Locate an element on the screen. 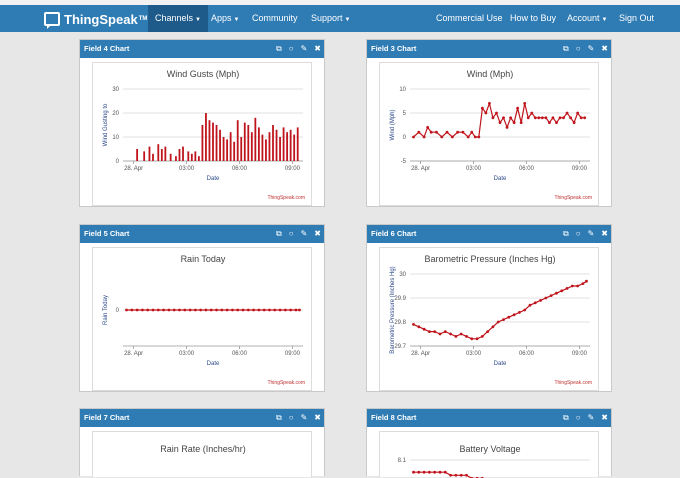 Image resolution: width=680 pixels, height=478 pixels. panel-header: Field 4 Chart ⧉ ○ ✎ ✖ is located at coordinates (202, 49).